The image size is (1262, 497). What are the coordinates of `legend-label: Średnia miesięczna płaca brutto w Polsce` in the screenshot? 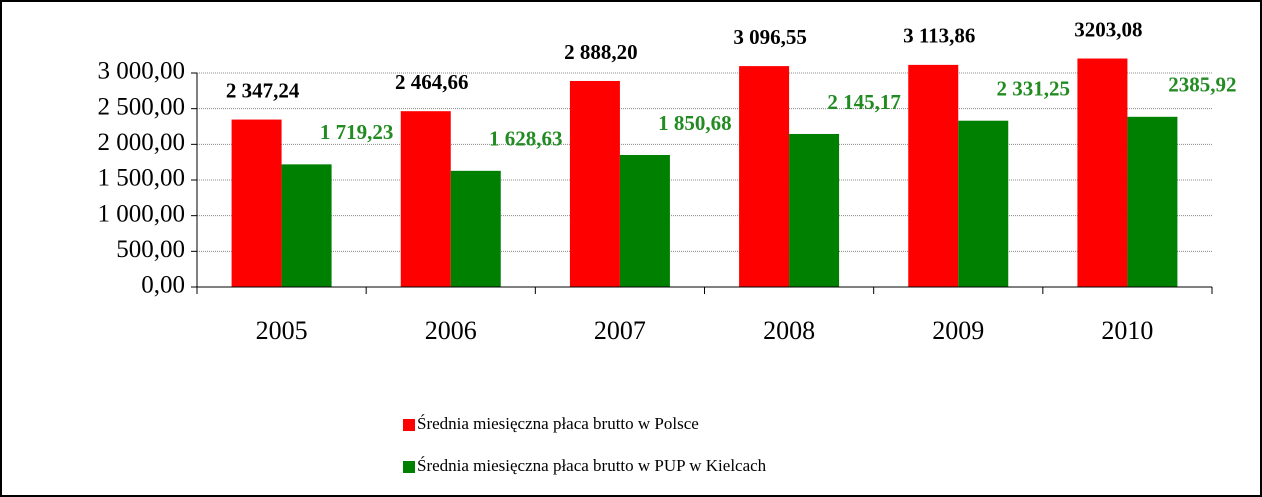 It's located at (558, 423).